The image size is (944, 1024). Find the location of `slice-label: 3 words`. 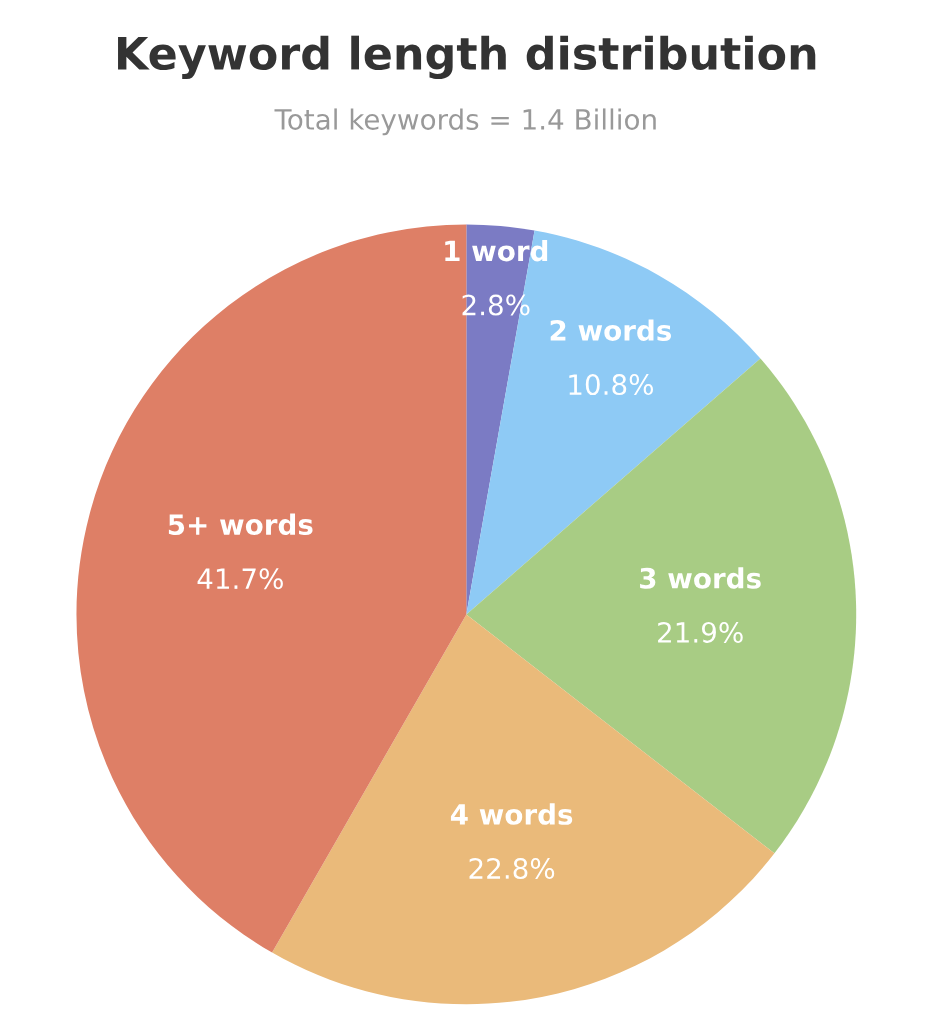

slice-label: 3 words is located at coordinates (700, 578).